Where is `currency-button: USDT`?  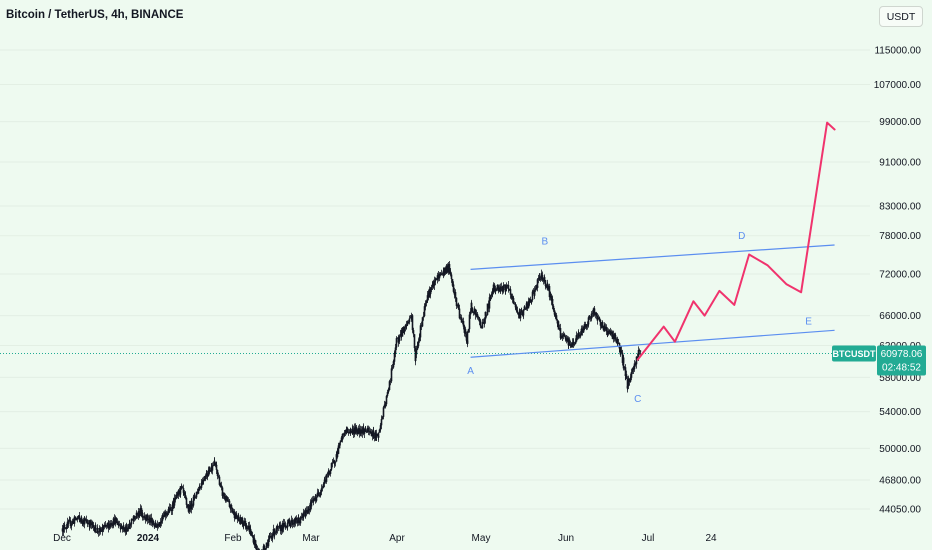 currency-button: USDT is located at coordinates (901, 16).